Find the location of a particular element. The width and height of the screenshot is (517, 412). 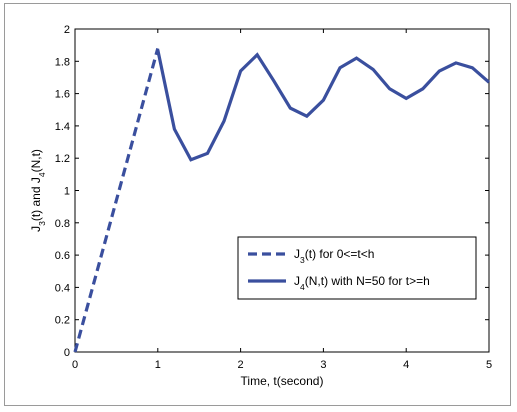

y-tick-label: 1 is located at coordinates (67, 192).